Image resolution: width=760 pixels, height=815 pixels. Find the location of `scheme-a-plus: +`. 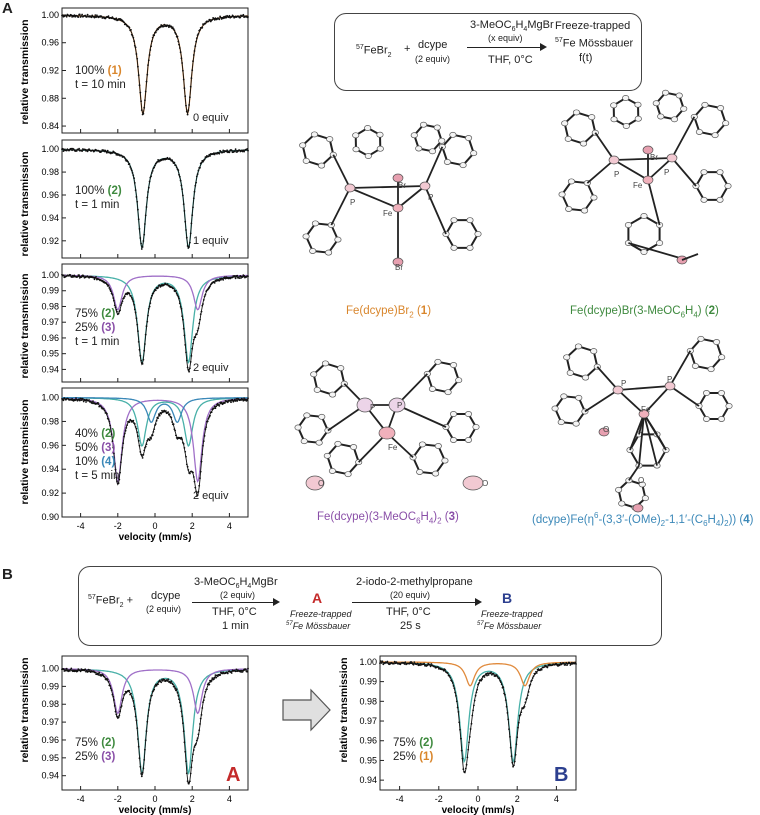

scheme-a-plus: + is located at coordinates (407, 49).